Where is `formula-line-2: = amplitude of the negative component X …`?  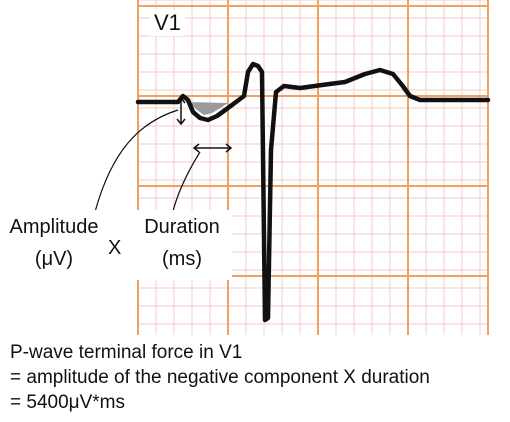
formula-line-2: = amplitude of the negative component X … is located at coordinates (220, 377).